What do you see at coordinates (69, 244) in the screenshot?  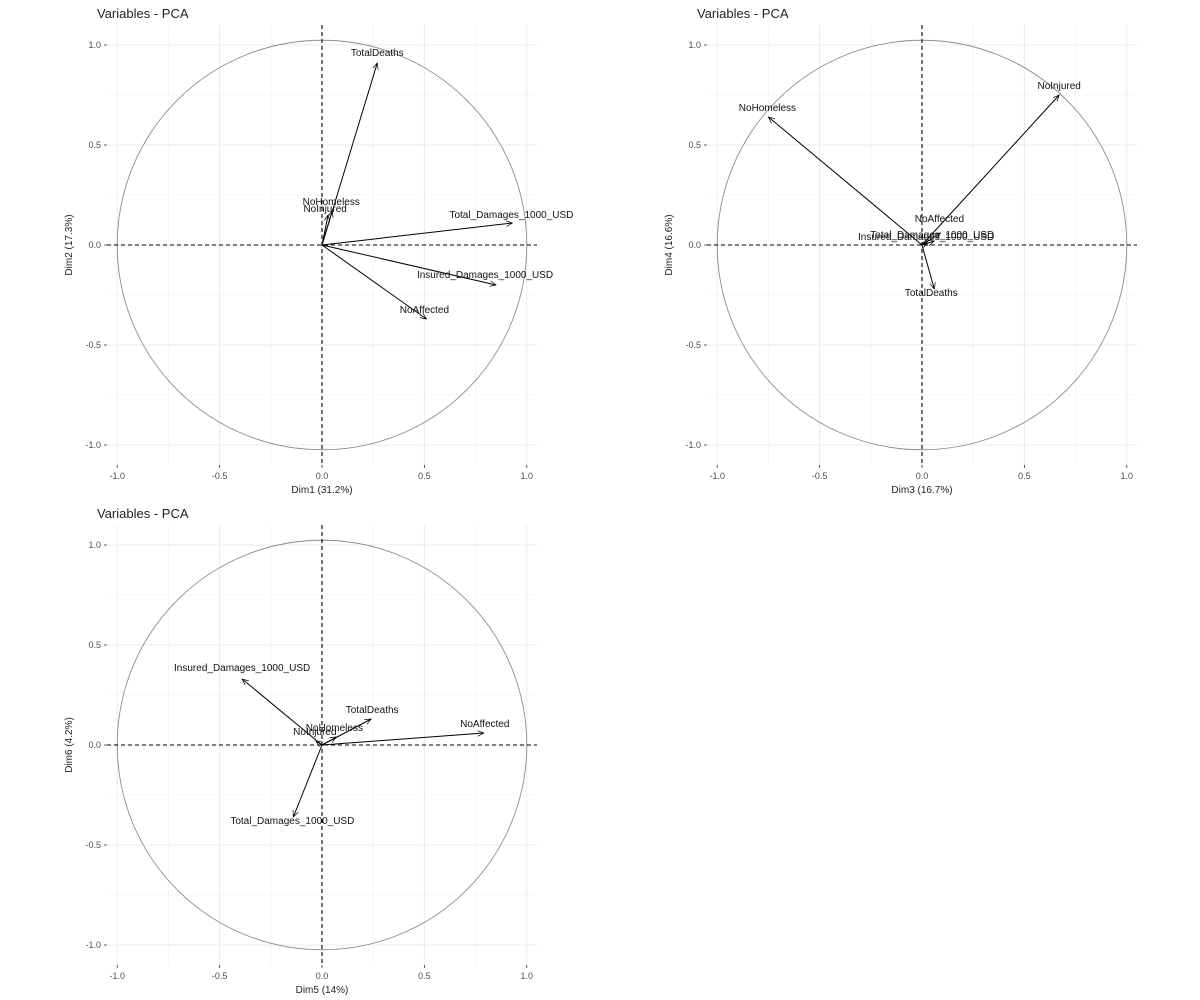 I see `y-axis-label: Dim2 (17.3%)` at bounding box center [69, 244].